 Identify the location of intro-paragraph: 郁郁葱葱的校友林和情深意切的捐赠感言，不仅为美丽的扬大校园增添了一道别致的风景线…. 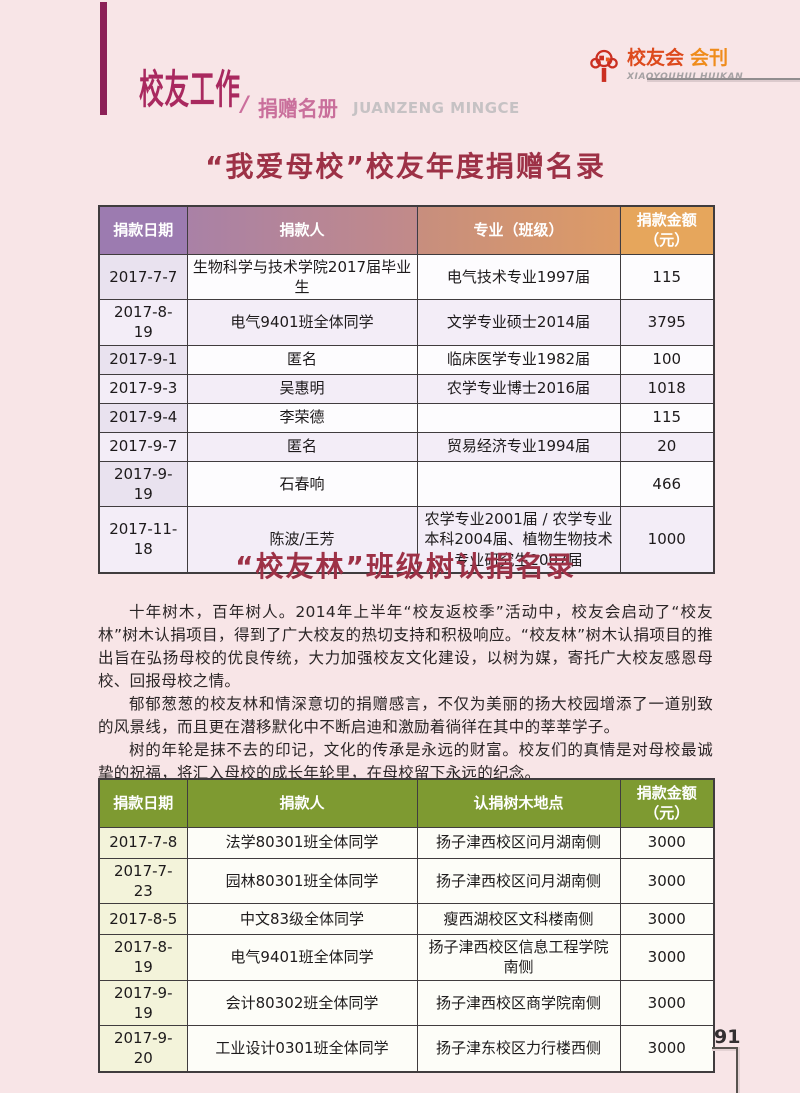
(405, 715).